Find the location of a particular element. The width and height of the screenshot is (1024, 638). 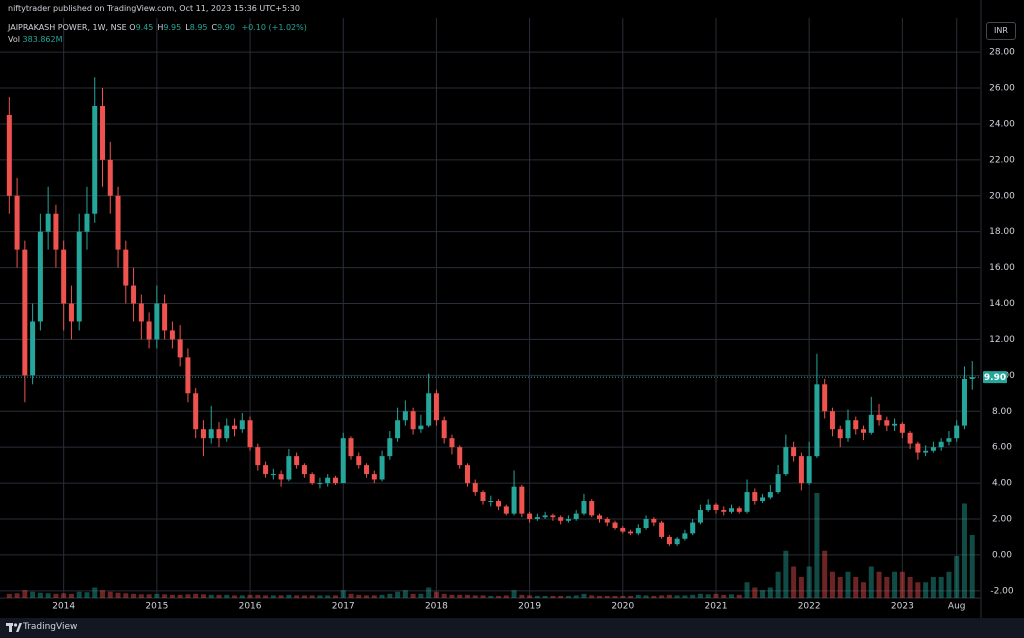

change: +0.10 (+1.02%) is located at coordinates (274, 27).